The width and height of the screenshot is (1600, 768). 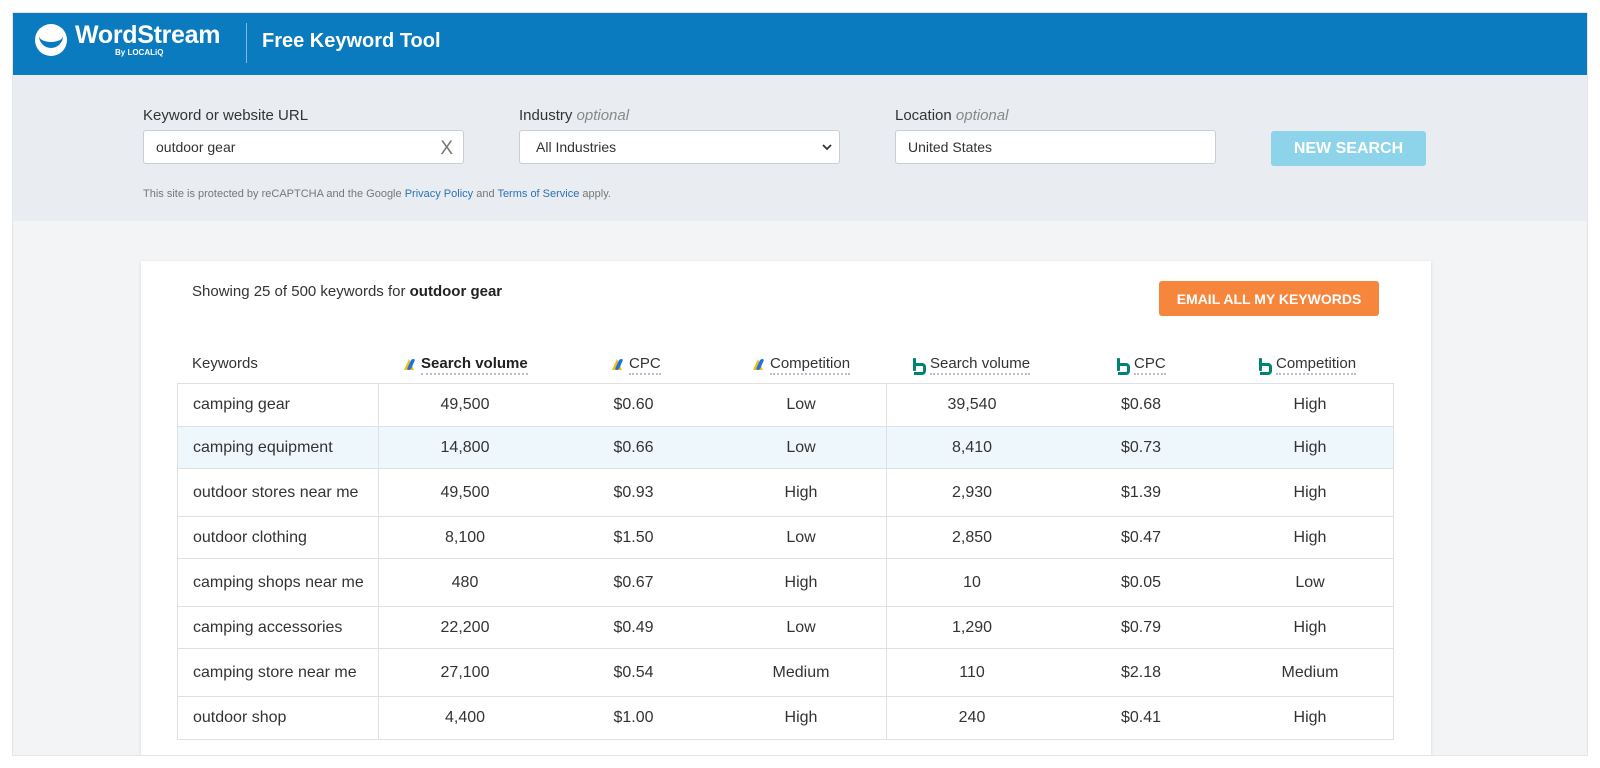 I want to click on bing-competition-cell: Medium, so click(x=1310, y=672).